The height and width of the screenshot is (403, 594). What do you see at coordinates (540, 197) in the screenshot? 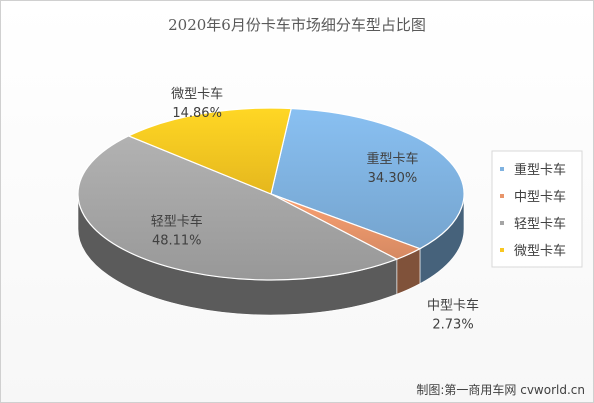
I see `legend-item-medium: 中型卡车` at bounding box center [540, 197].